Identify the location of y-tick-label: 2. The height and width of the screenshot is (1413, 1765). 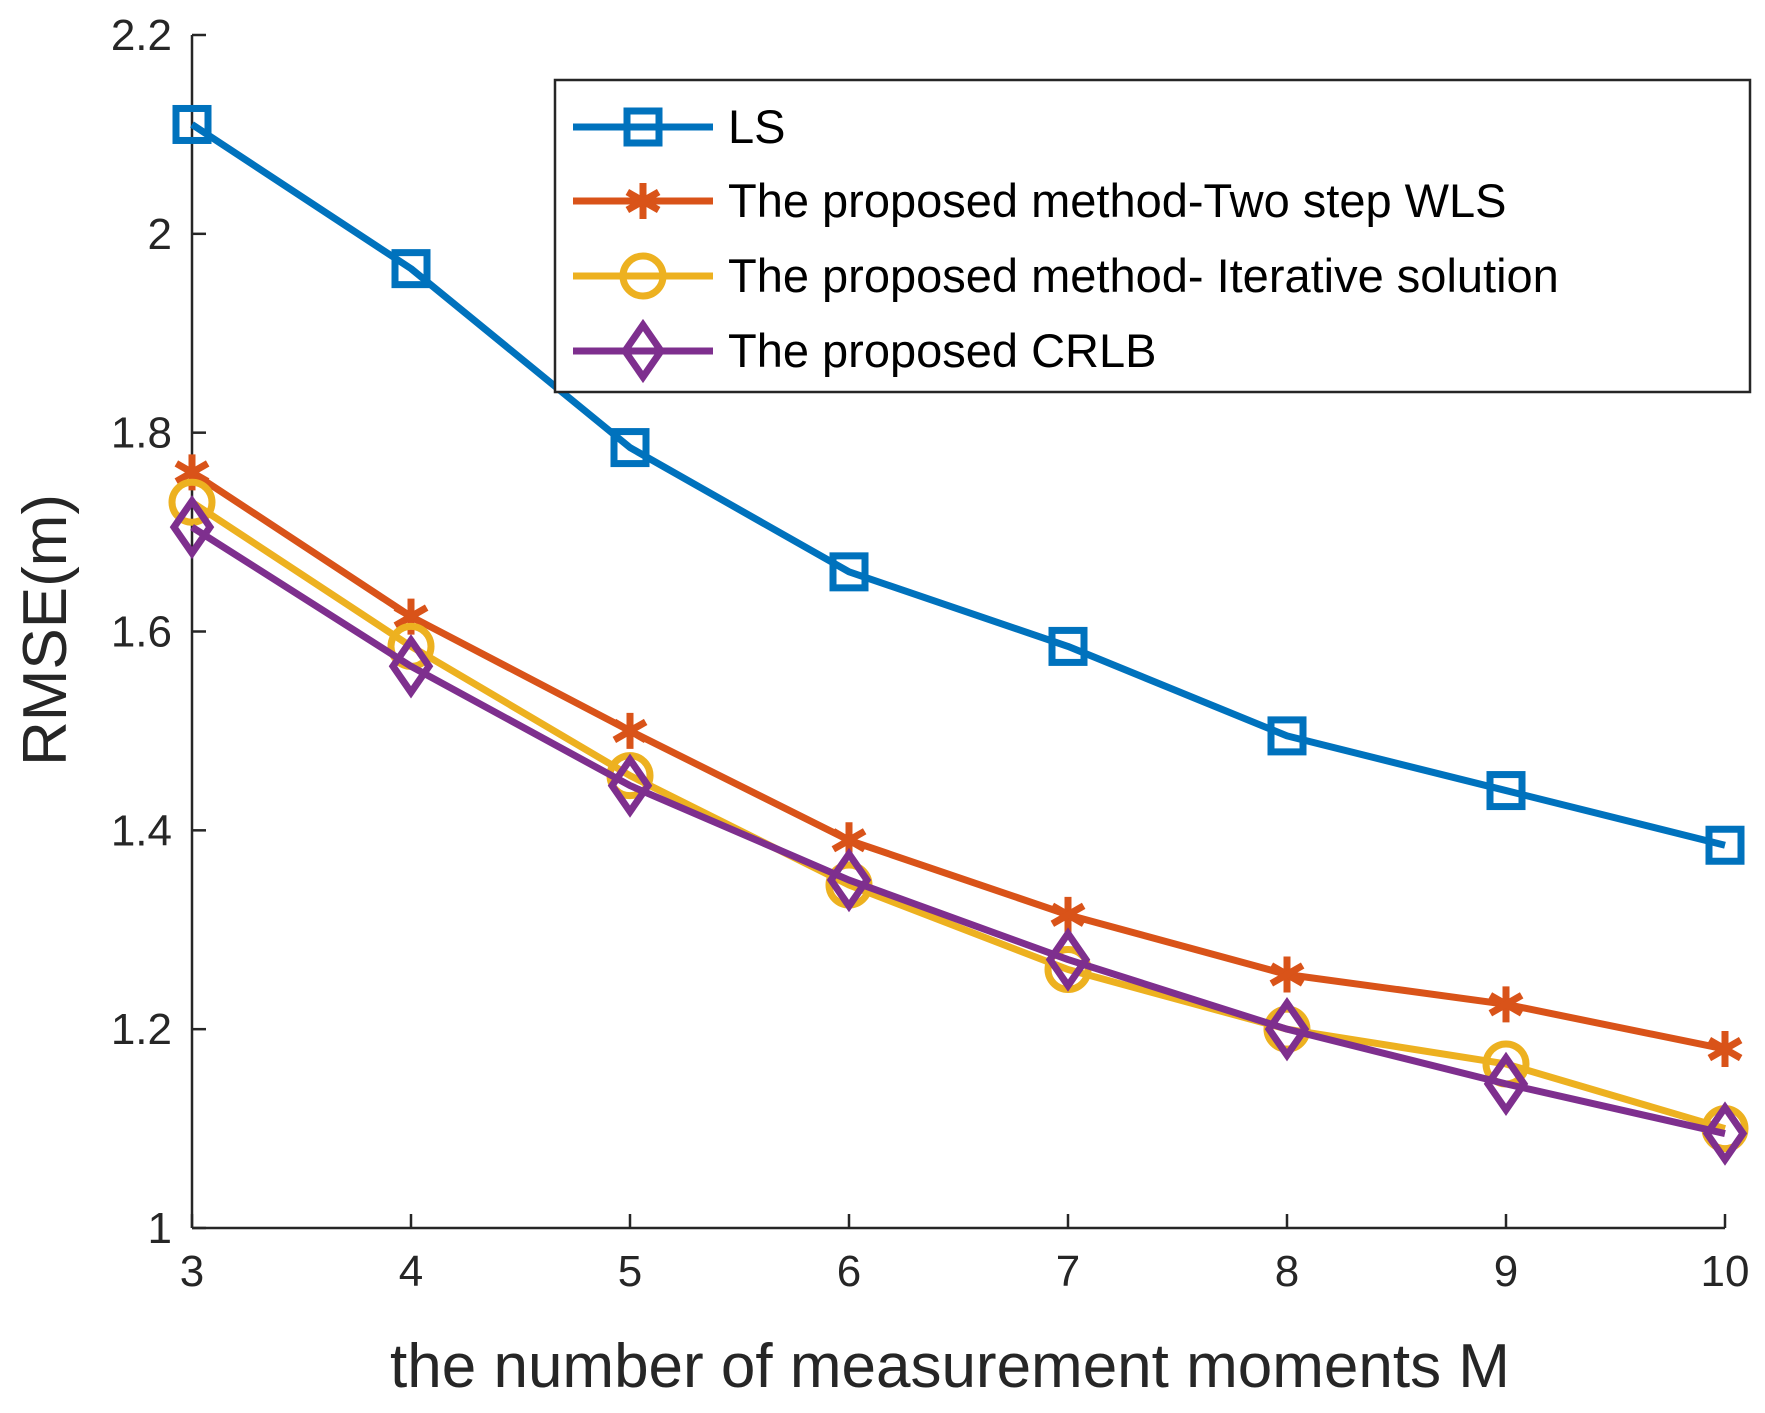
(160, 234).